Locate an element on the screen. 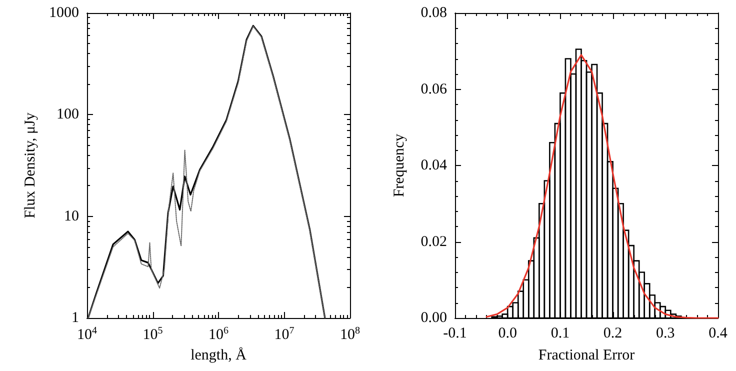 The width and height of the screenshot is (736, 371). y-axis-title: Flux Density, μJy is located at coordinates (30, 165).